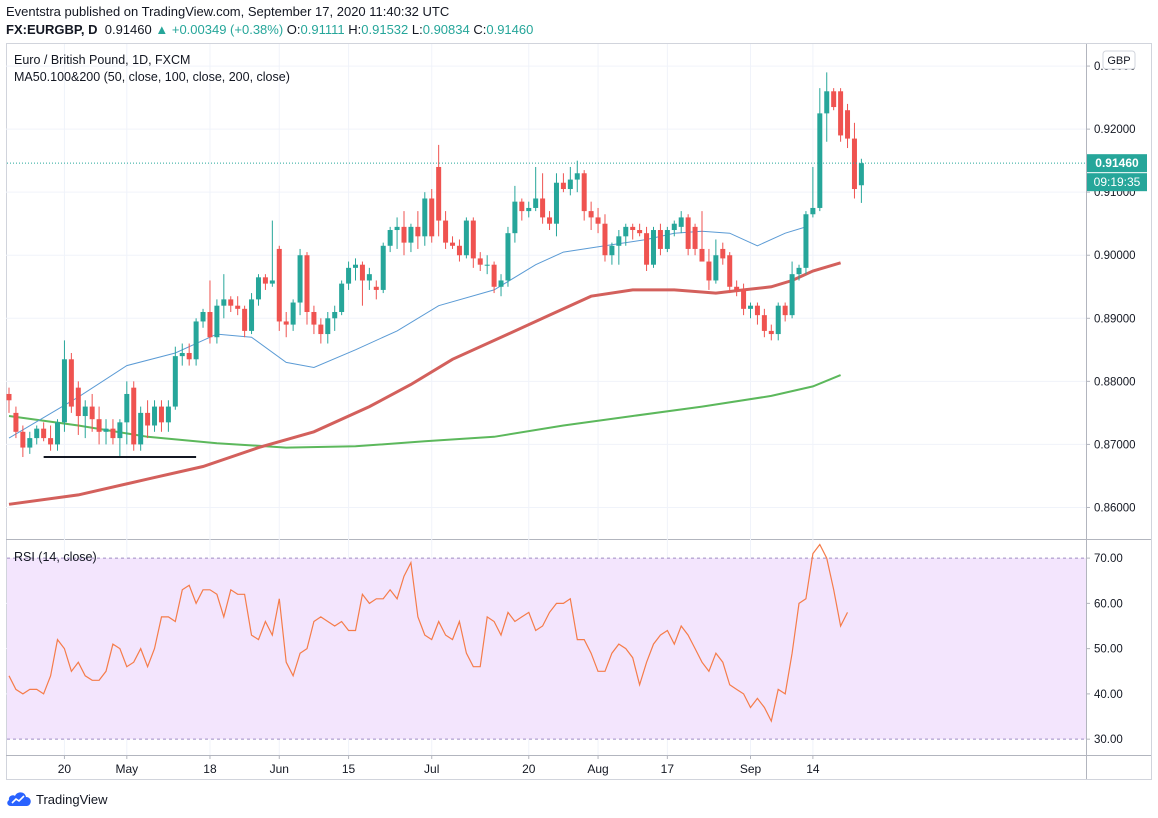  What do you see at coordinates (1108, 650) in the screenshot?
I see `rsi-tick-label: 50.00` at bounding box center [1108, 650].